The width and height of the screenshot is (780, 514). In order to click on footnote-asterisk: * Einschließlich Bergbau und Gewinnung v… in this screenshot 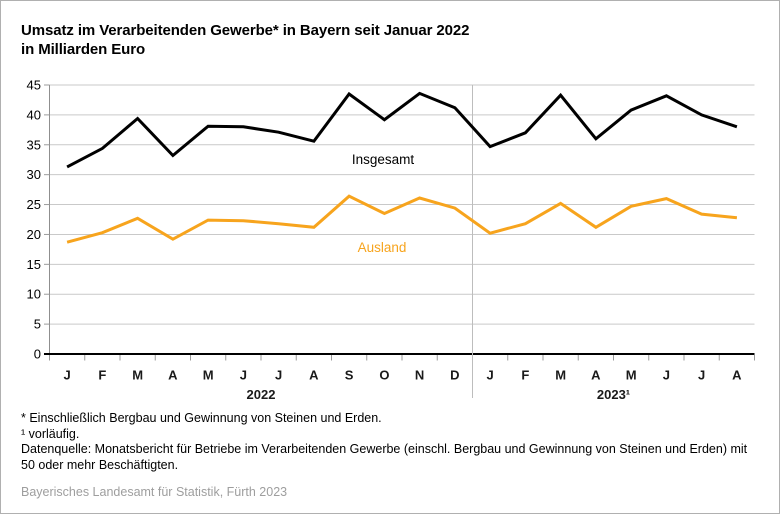, I will do `click(201, 418)`.